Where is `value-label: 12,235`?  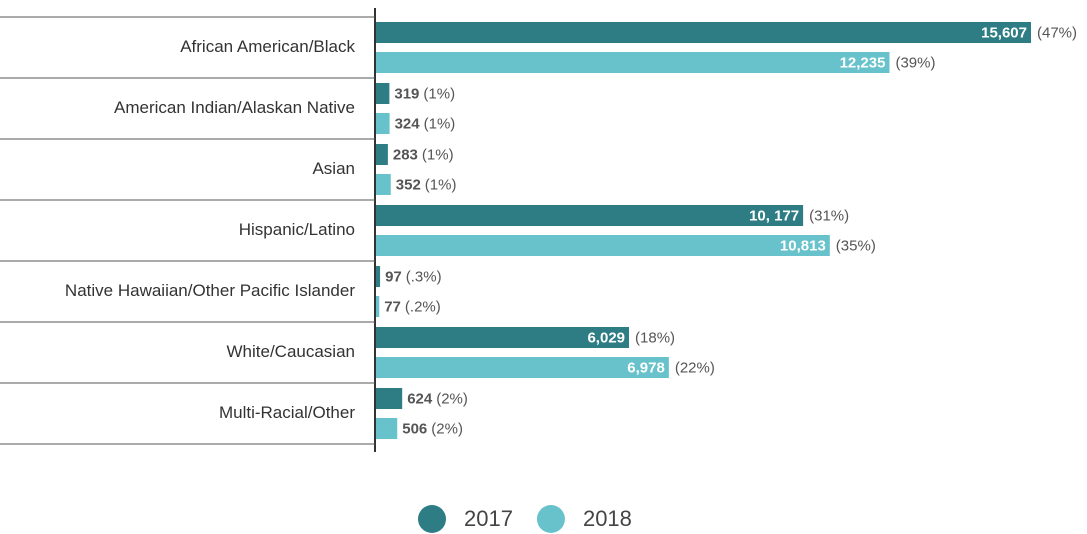 value-label: 12,235 is located at coordinates (863, 62).